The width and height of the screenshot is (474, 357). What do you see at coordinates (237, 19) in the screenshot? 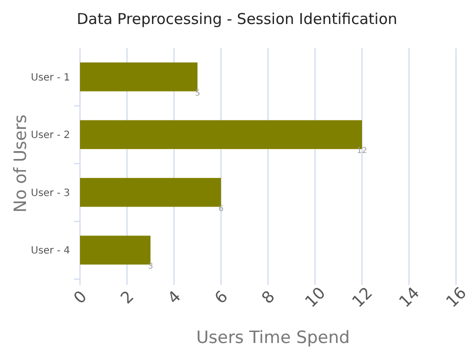
I see `chart-title: Data Preprocessing - Session Identification` at bounding box center [237, 19].